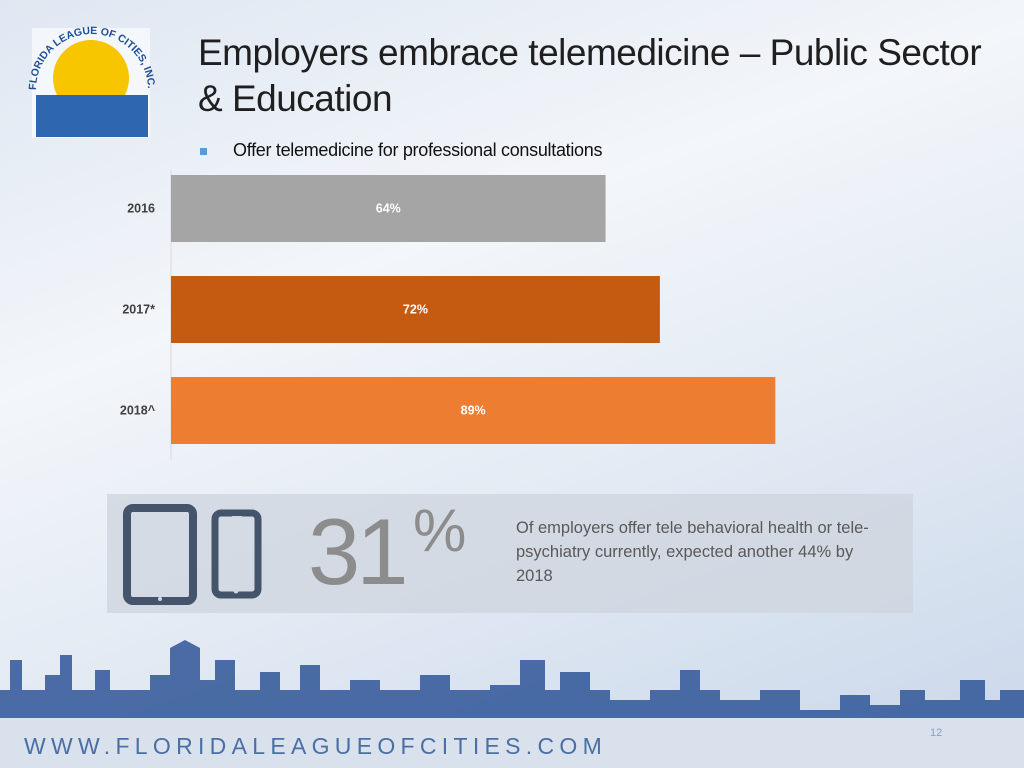  What do you see at coordinates (440, 530) in the screenshot?
I see `stat-unit: %` at bounding box center [440, 530].